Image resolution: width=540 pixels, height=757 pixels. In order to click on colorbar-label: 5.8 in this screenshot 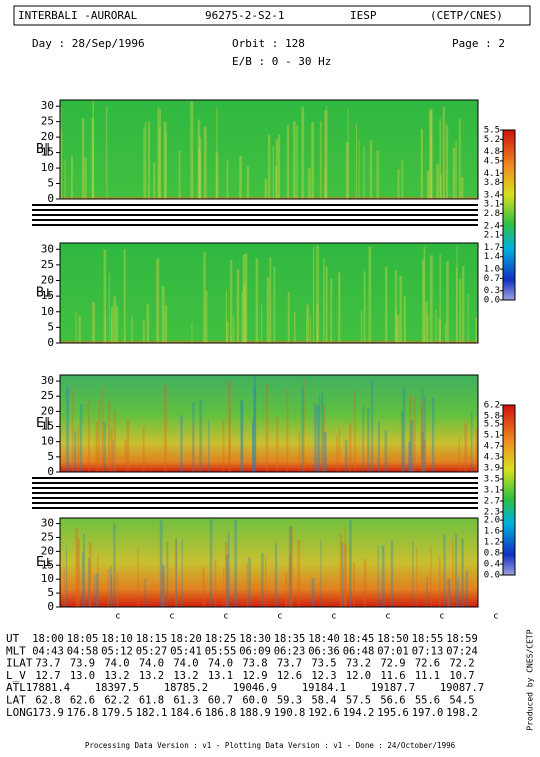, I will do `click(492, 416)`.